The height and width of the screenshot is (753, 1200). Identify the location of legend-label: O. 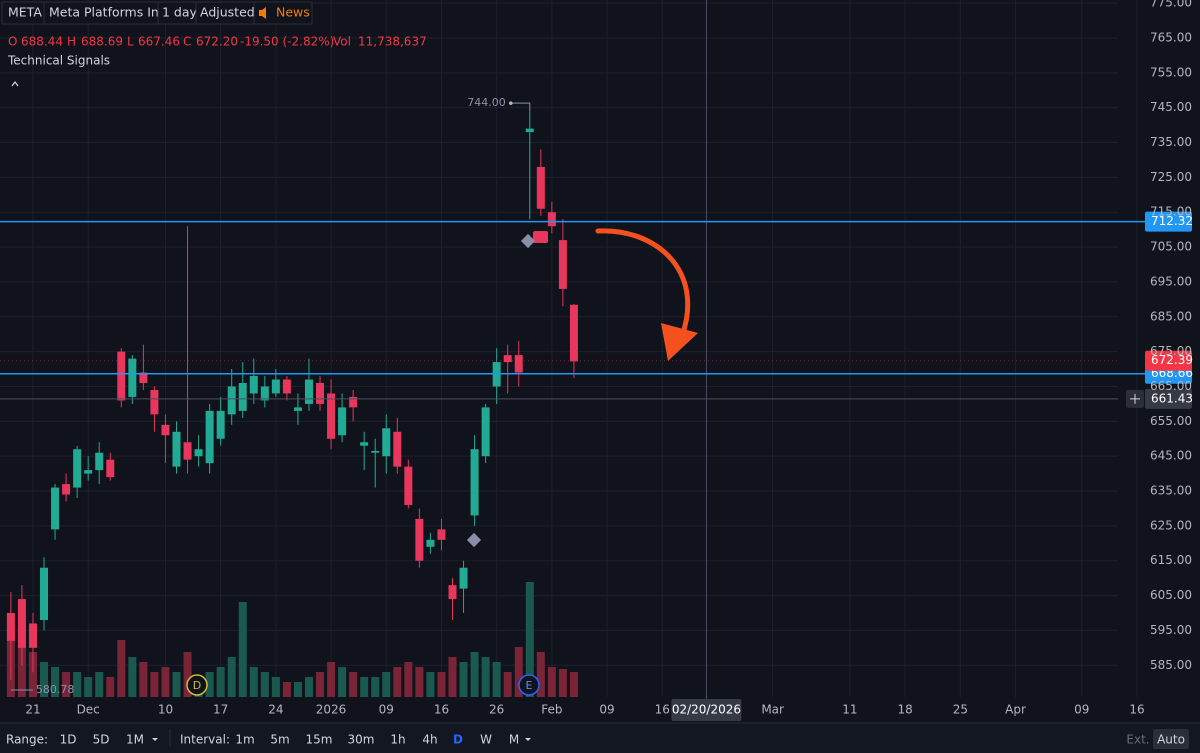
(12, 42).